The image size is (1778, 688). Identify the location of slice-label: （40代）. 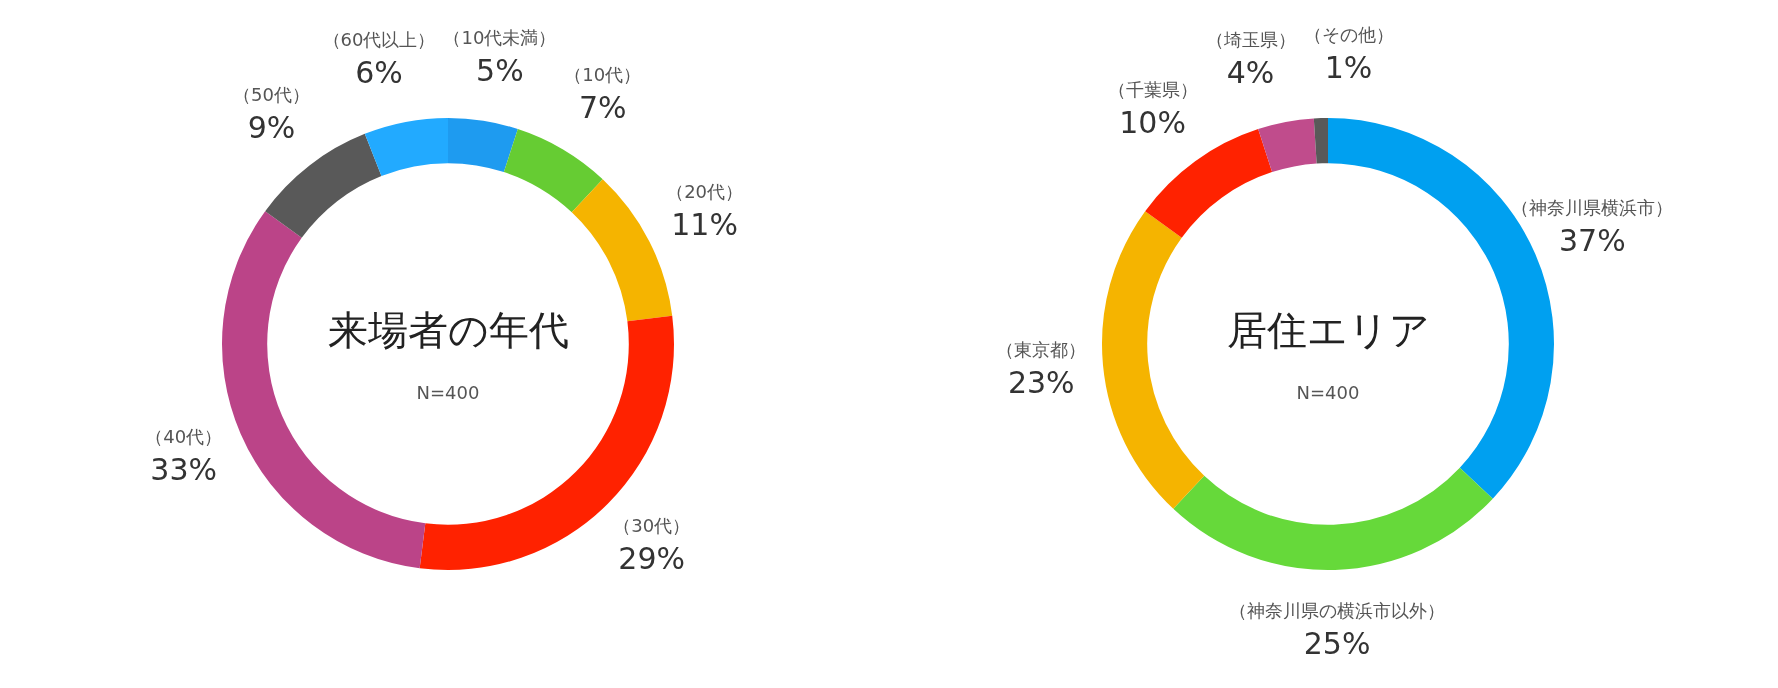
(184, 437).